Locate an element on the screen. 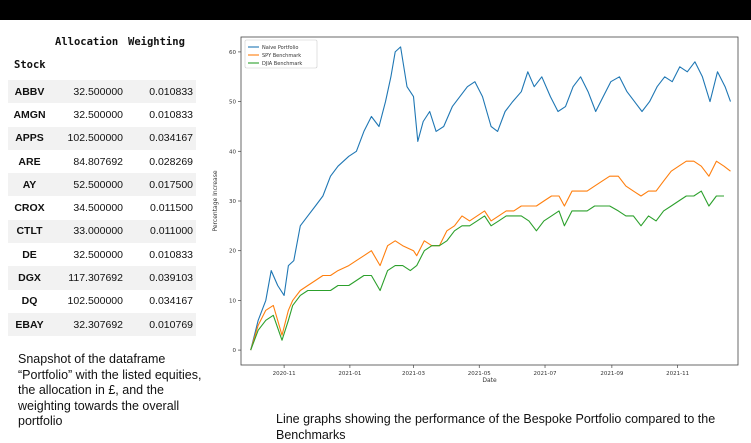 This screenshot has height=443, width=751. weighting-cell: 0.010769 is located at coordinates (171, 324).